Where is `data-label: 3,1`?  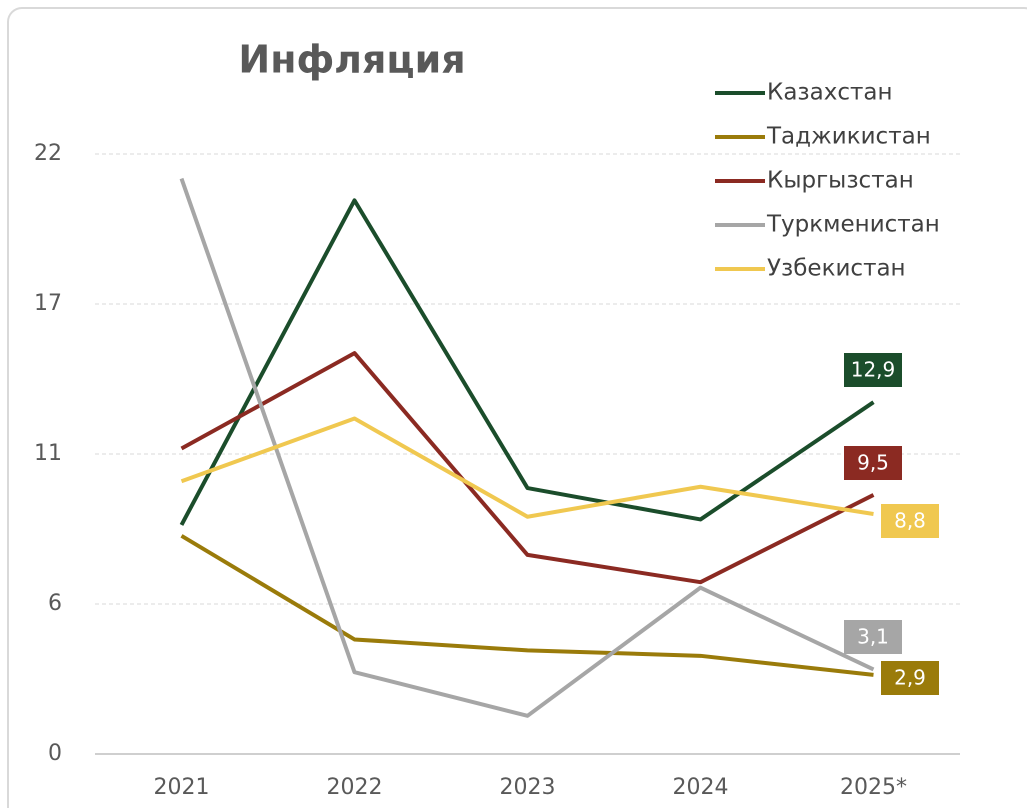
data-label: 3,1 is located at coordinates (873, 637).